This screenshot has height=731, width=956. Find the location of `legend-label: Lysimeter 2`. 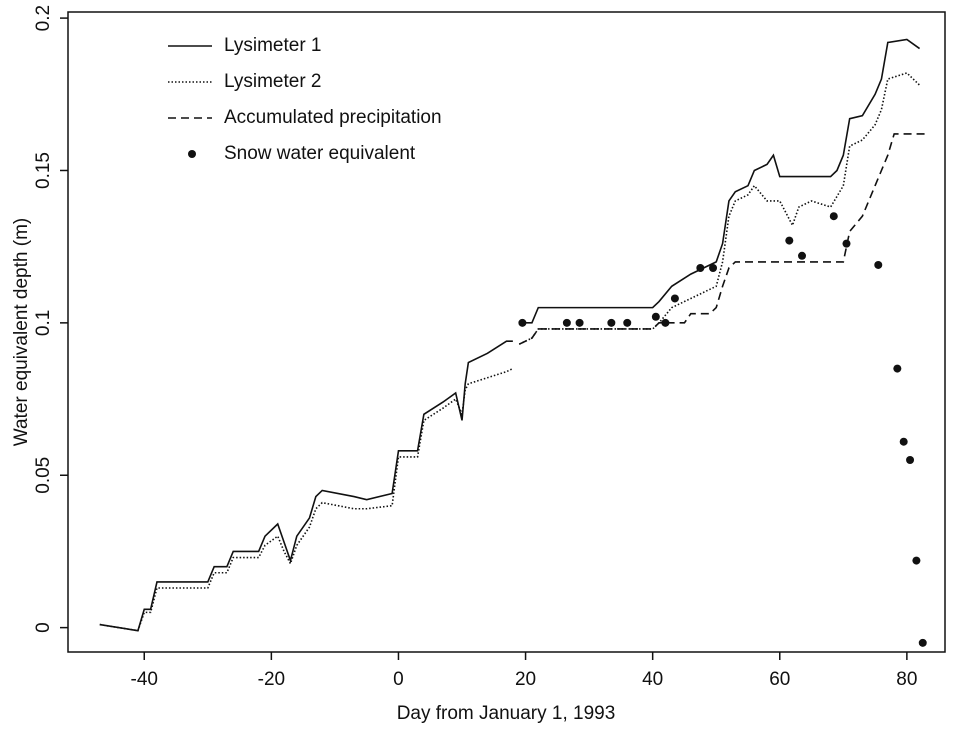

legend-label: Lysimeter 2 is located at coordinates (273, 81).